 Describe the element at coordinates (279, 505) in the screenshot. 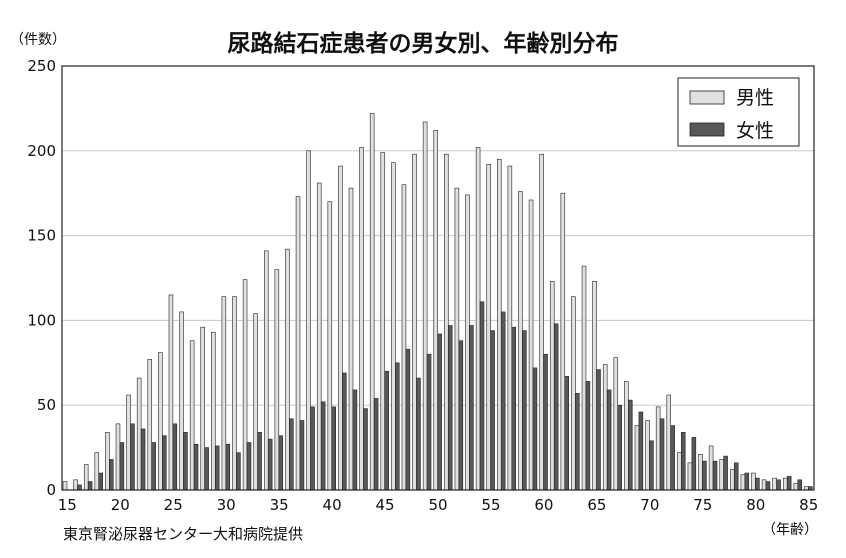

I see `x-tick-label: 35` at that location.